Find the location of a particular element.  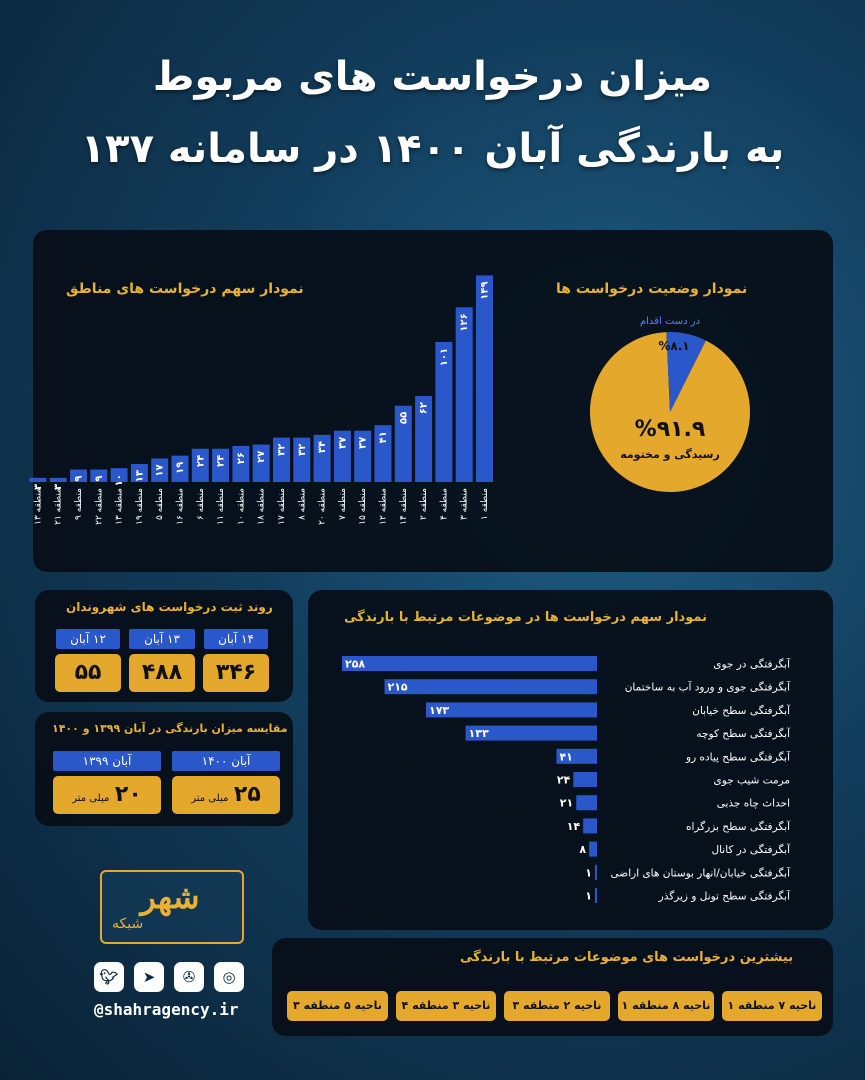

rain-value-1: ۲۵ میلی متر is located at coordinates (226, 795).